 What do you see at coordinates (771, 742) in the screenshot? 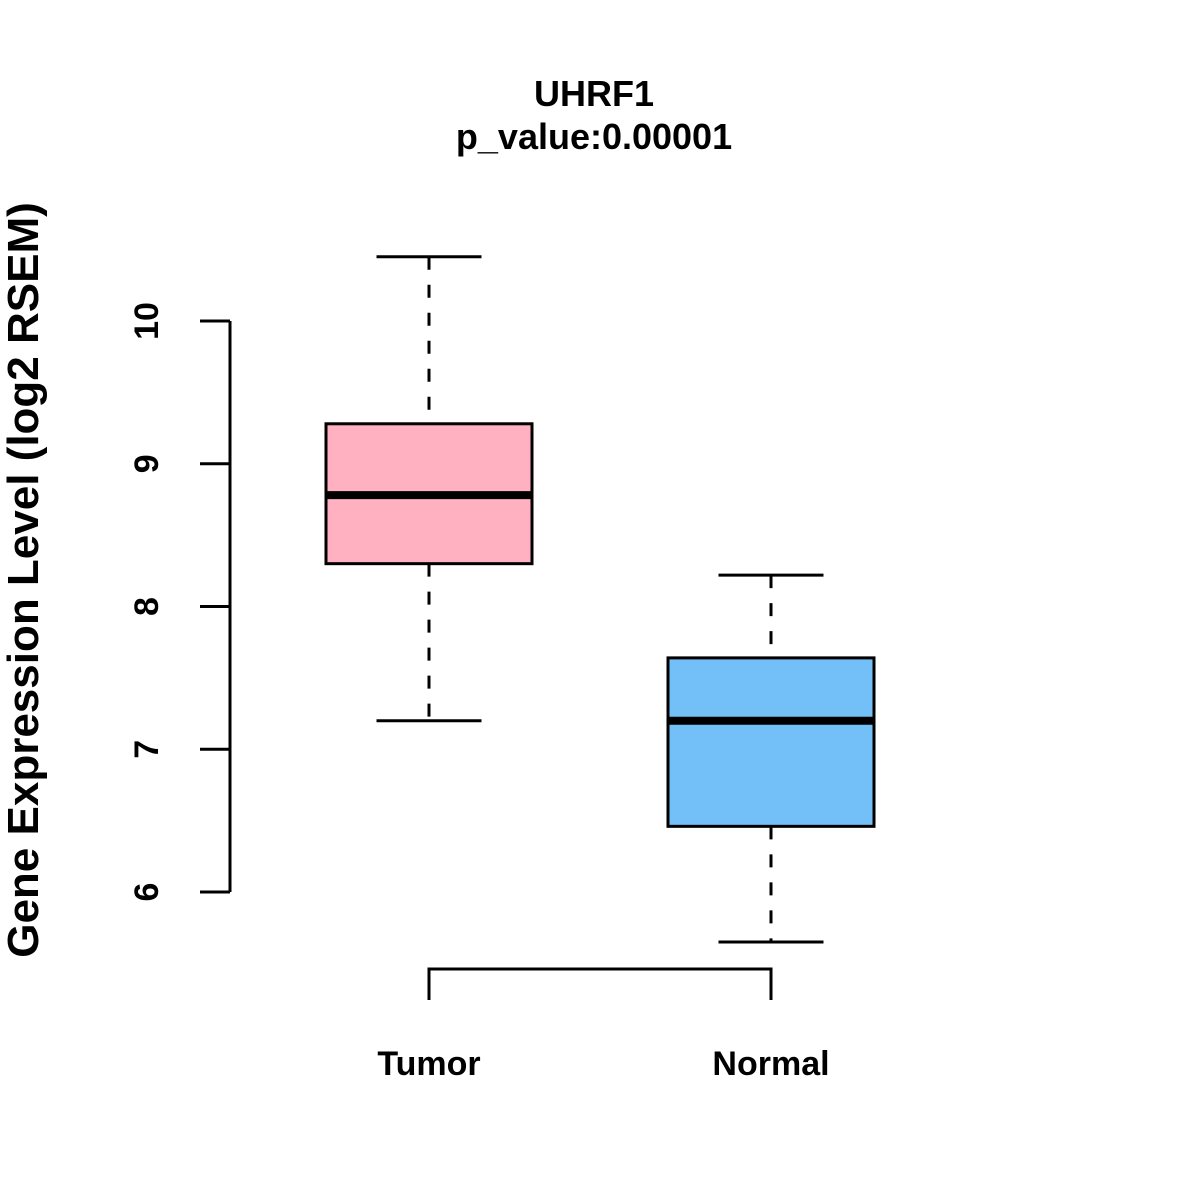
I see `box-normal` at bounding box center [771, 742].